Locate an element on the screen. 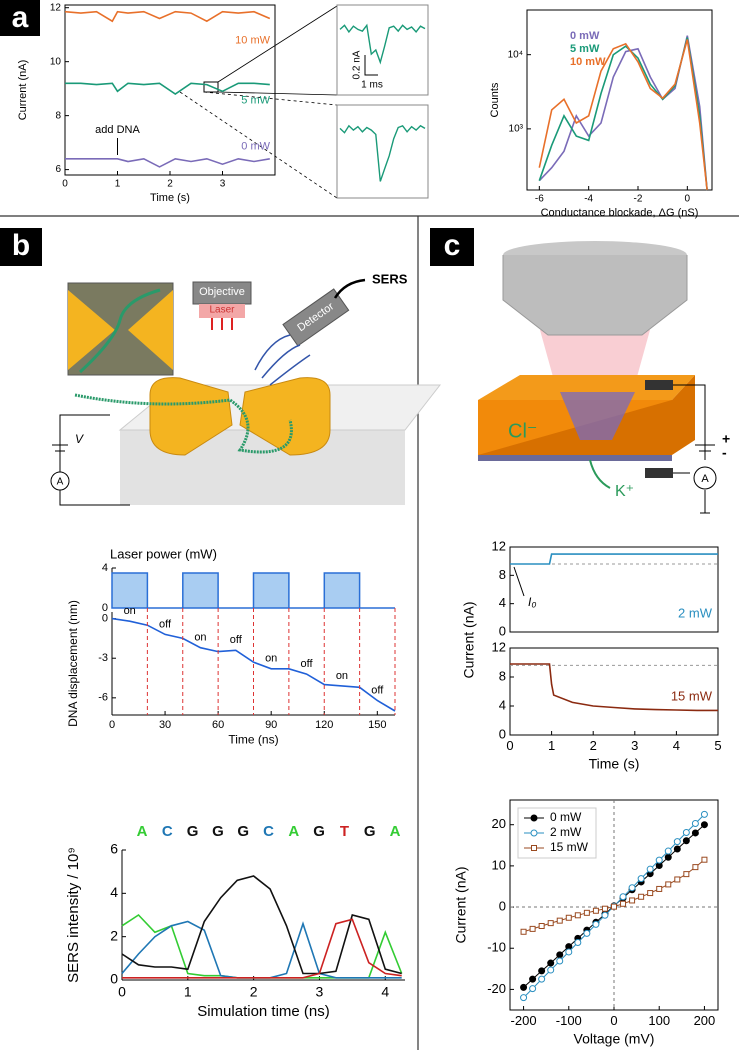 This screenshot has height=1050, width=739. dna-strand is located at coordinates (183, 423).